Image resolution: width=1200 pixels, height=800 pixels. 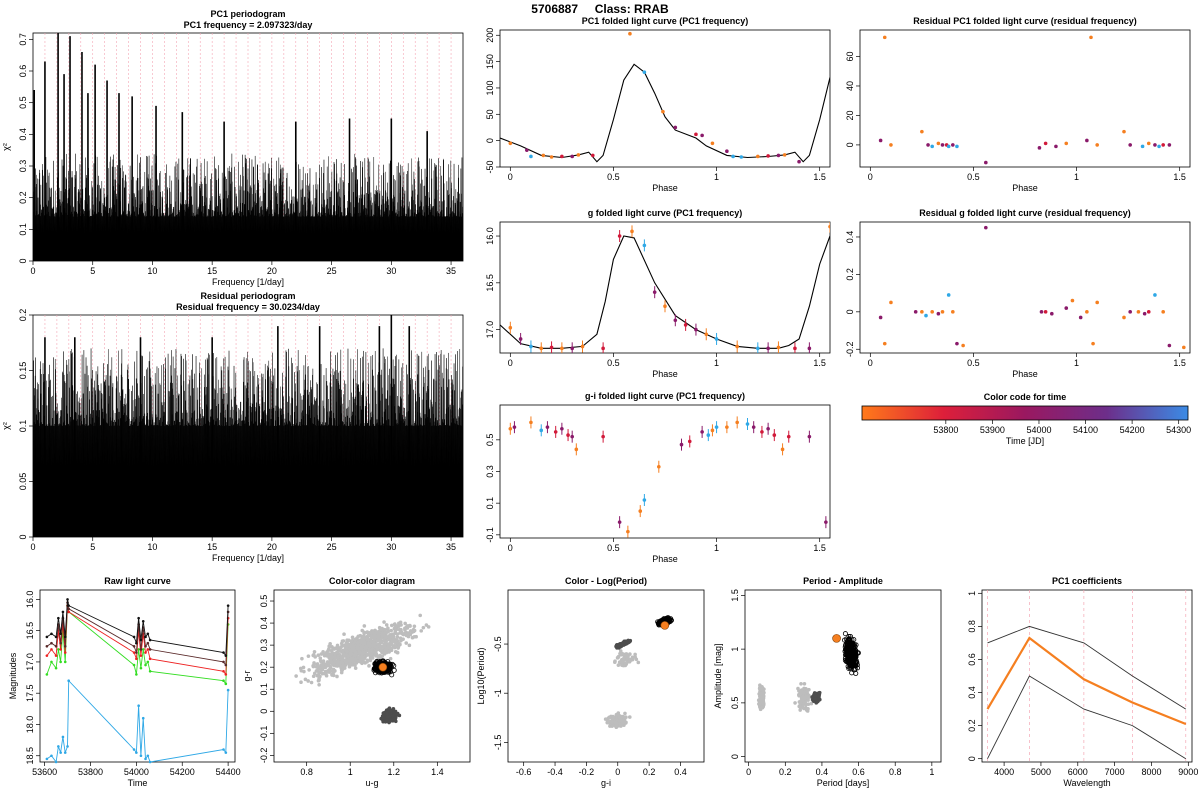 What do you see at coordinates (665, 188) in the screenshot?
I see `pc1-folded-xlabel: Phase` at bounding box center [665, 188].